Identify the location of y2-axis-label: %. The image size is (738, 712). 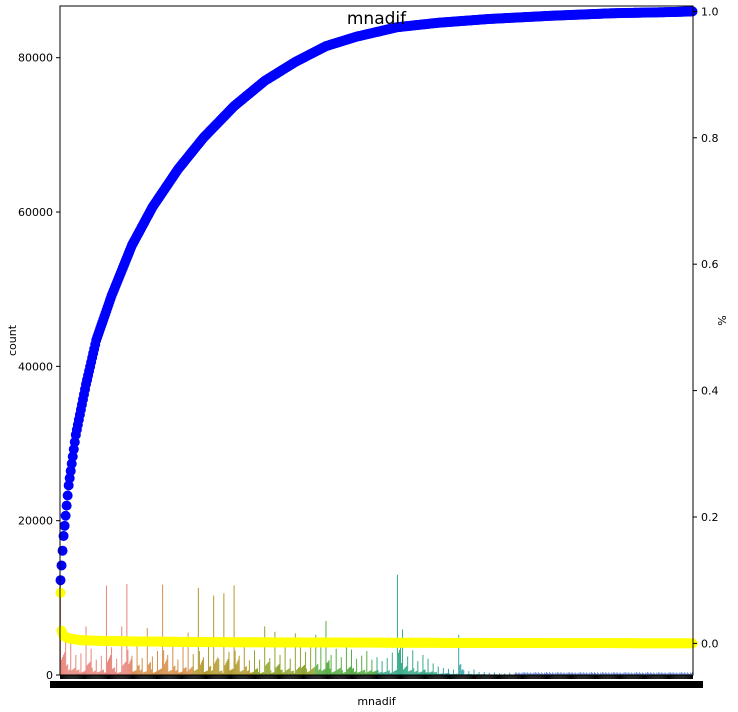
(722, 320).